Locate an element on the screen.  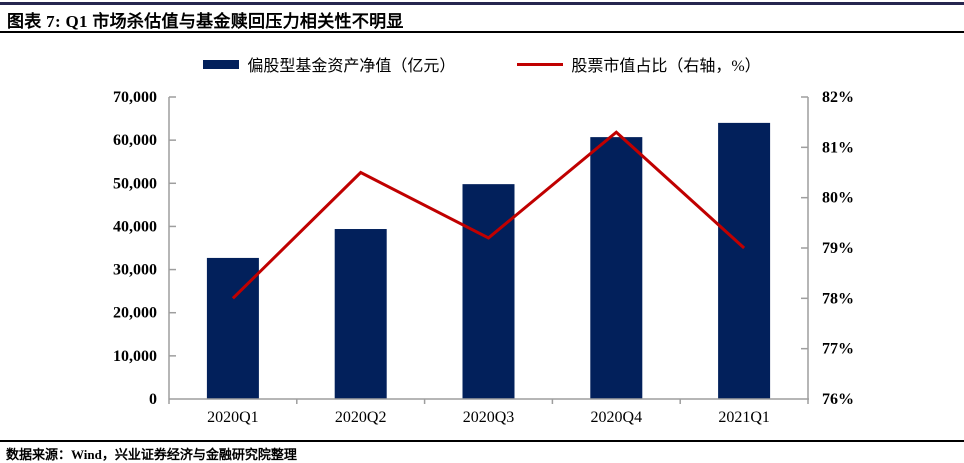
y-left-label: 60,000 is located at coordinates (135, 140).